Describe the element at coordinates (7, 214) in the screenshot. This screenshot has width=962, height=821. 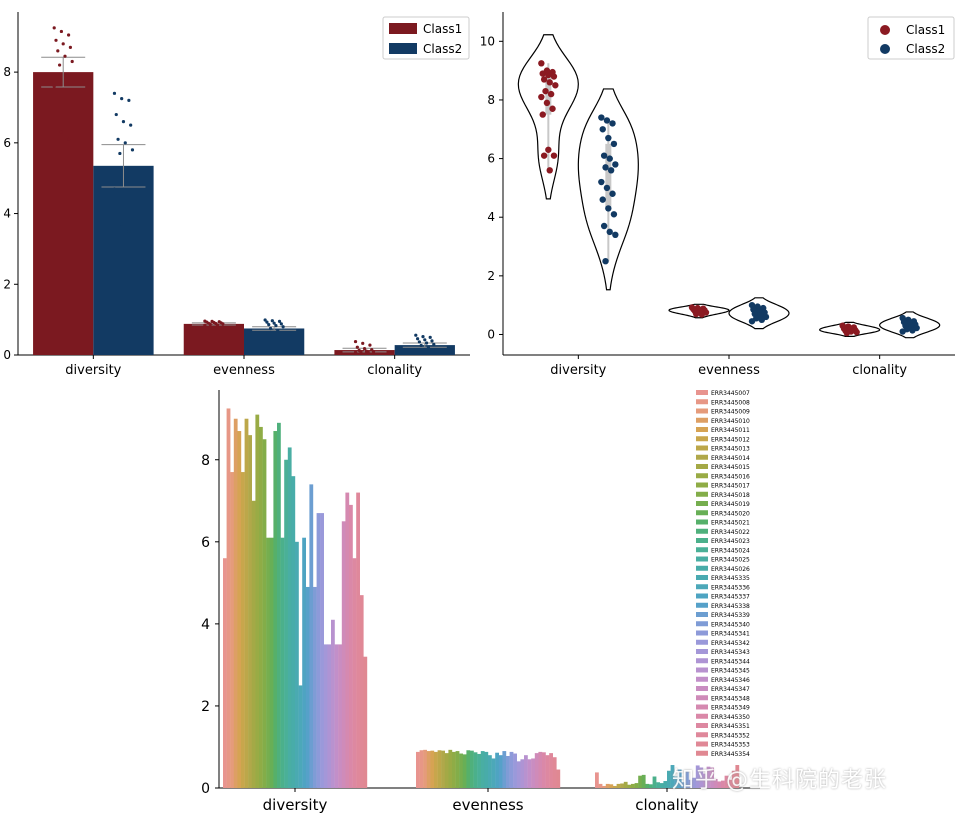
I see `bar-y-tick-label: 4` at that location.